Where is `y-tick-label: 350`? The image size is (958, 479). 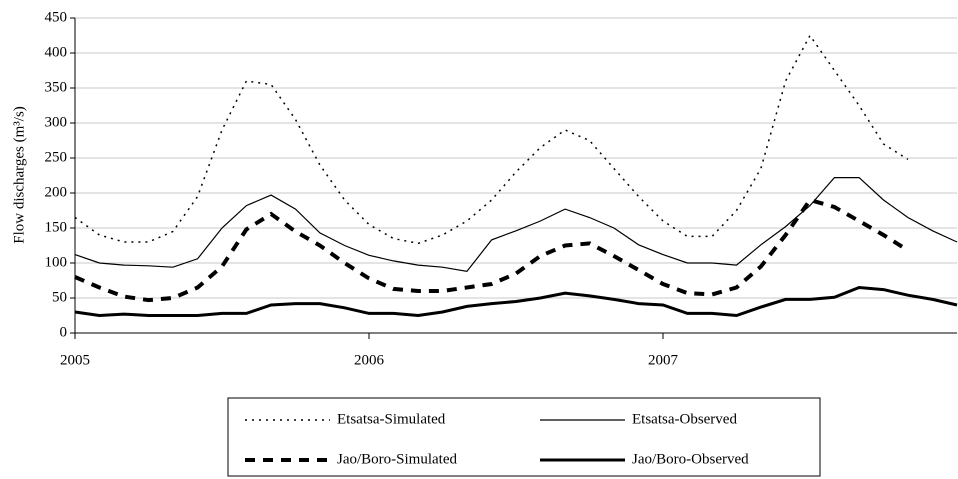 y-tick-label: 350 is located at coordinates (56, 87).